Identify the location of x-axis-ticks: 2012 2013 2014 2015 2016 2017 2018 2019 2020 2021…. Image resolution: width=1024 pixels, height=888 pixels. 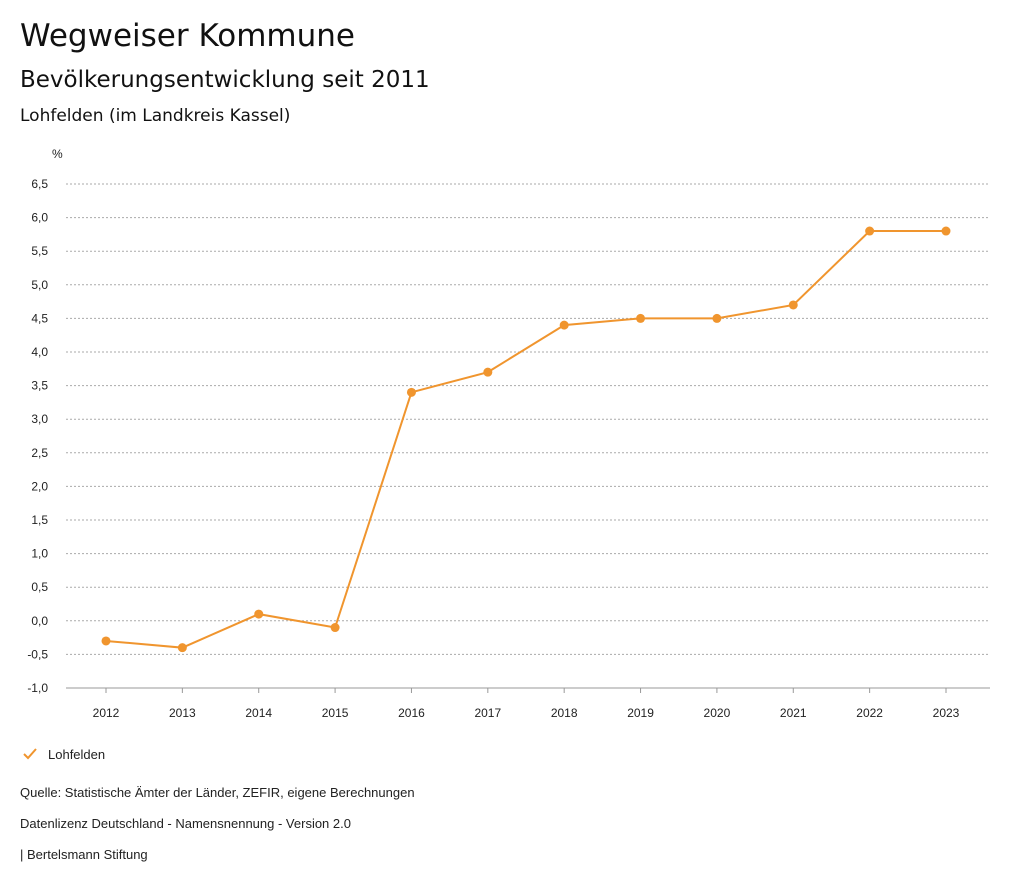
(526, 704).